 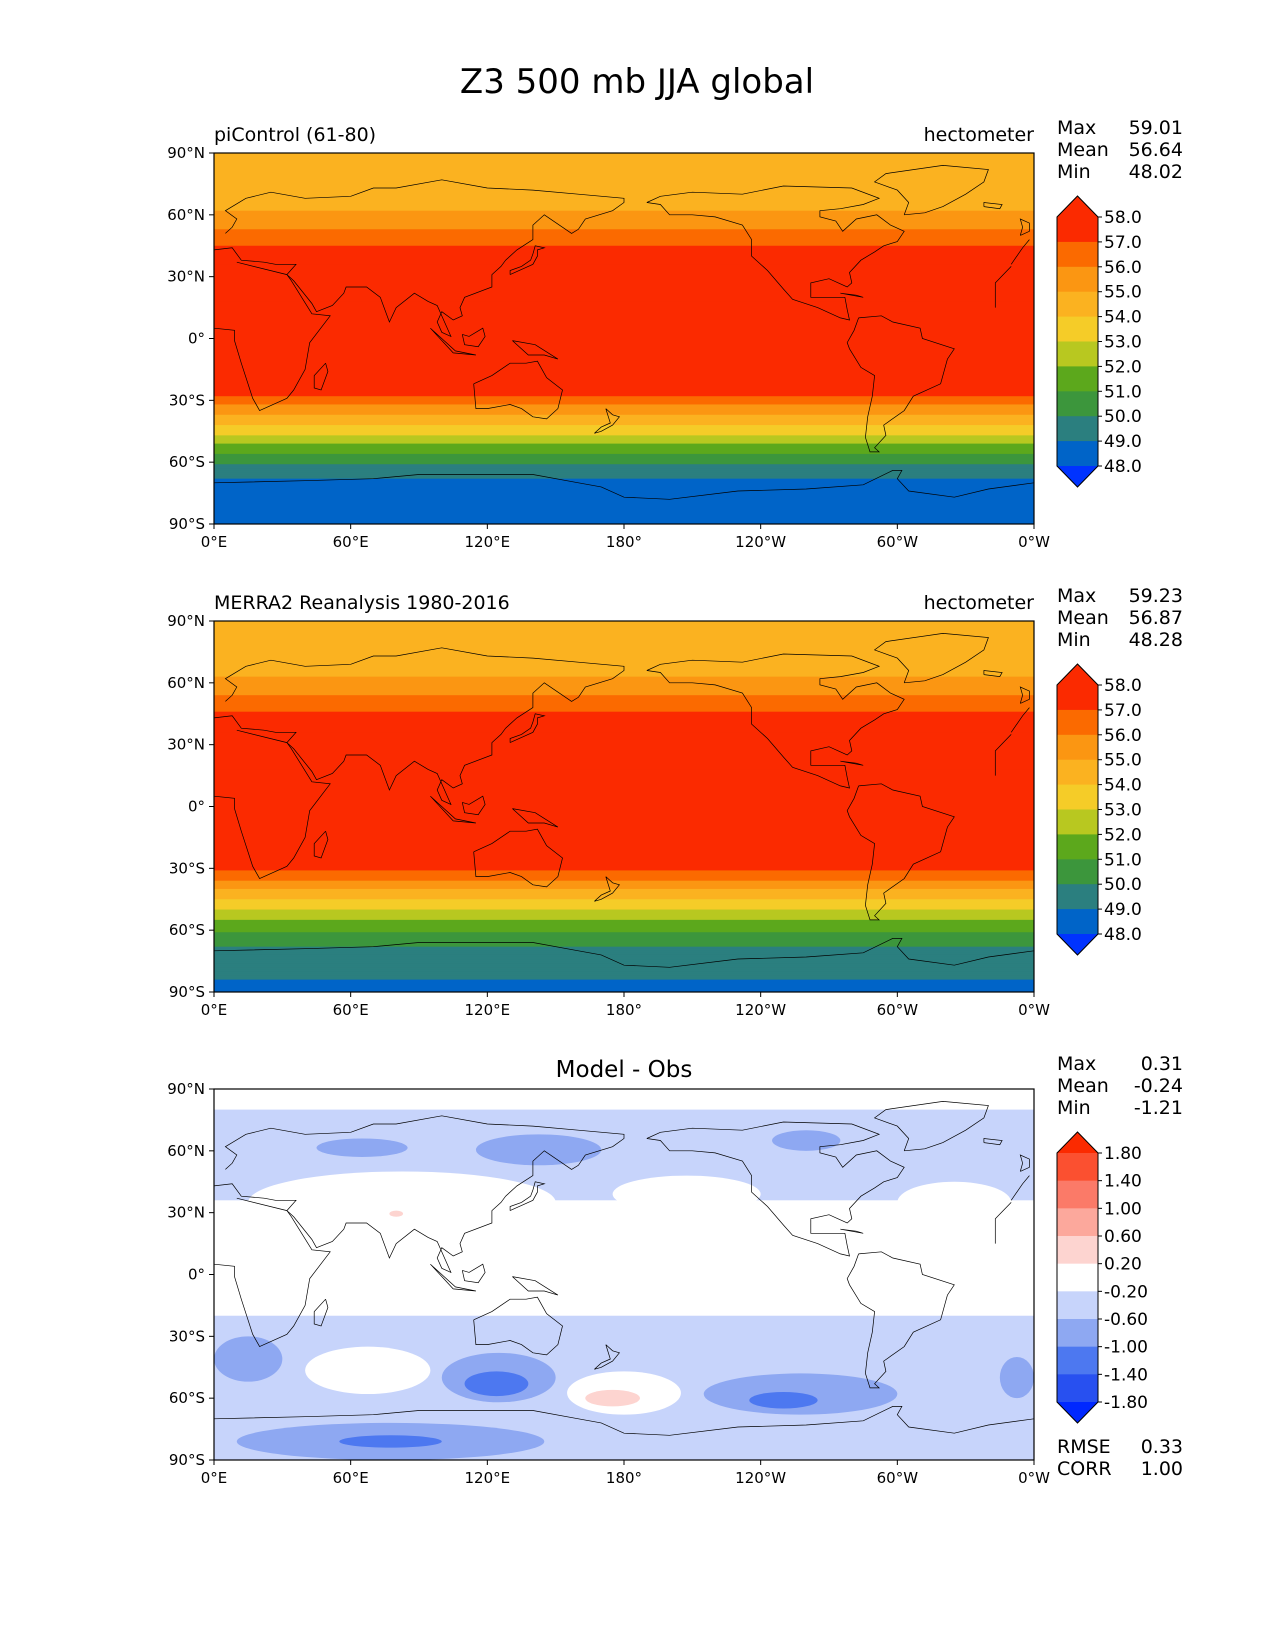 What do you see at coordinates (1077, 476) in the screenshot?
I see `colorbar-under-extend` at bounding box center [1077, 476].